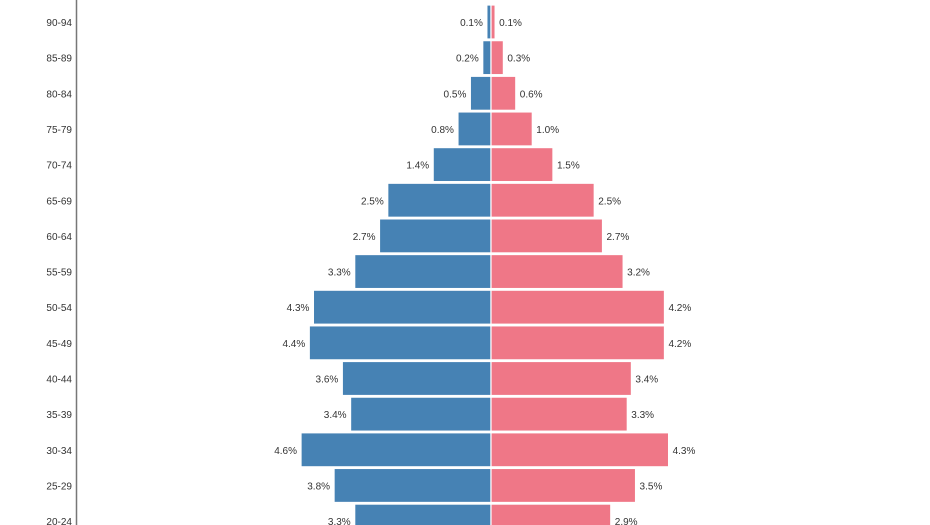 Image resolution: width=930 pixels, height=525 pixels. What do you see at coordinates (442, 130) in the screenshot?
I see `data-label: 0.8%` at bounding box center [442, 130].